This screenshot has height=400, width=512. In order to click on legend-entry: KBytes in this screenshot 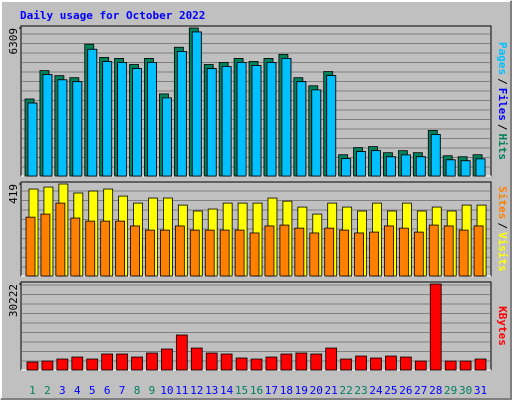, I will do `click(502, 326)`.